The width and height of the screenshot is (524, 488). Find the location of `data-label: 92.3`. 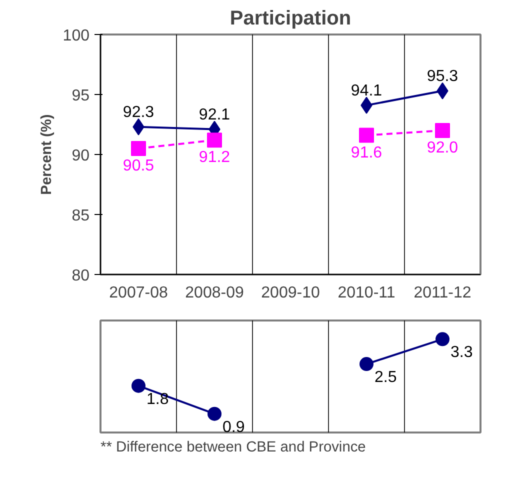

data-label: 92.3 is located at coordinates (138, 112).